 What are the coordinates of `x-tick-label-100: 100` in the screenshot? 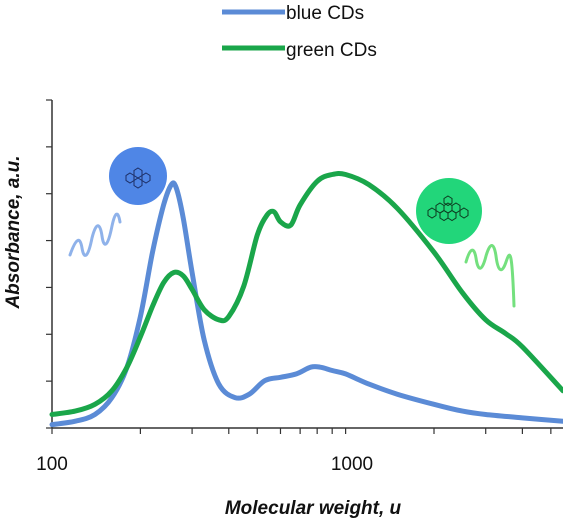 It's located at (52, 464).